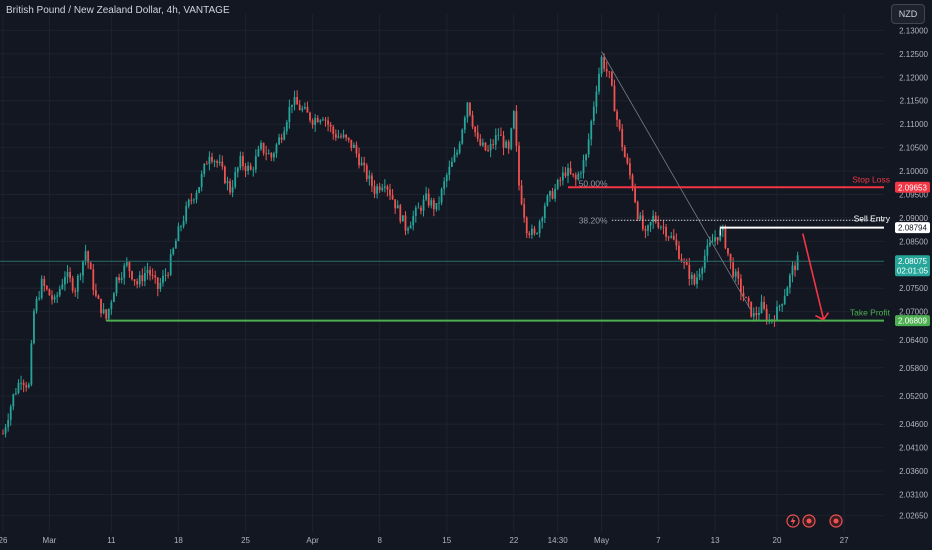 This screenshot has width=932, height=550. What do you see at coordinates (913, 77) in the screenshot?
I see `y-tick-label: 2.12000` at bounding box center [913, 77].